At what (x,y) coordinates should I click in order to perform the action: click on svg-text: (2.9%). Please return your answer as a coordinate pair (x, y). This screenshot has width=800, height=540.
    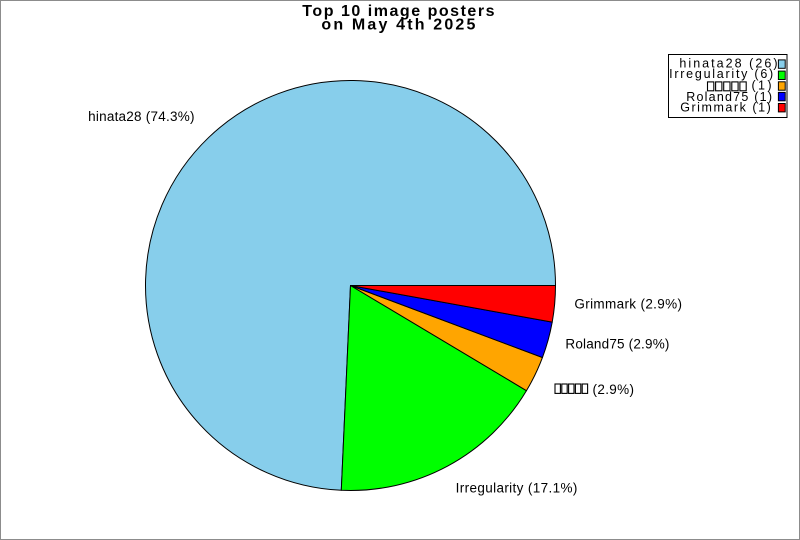
    Looking at the image, I should click on (614, 389).